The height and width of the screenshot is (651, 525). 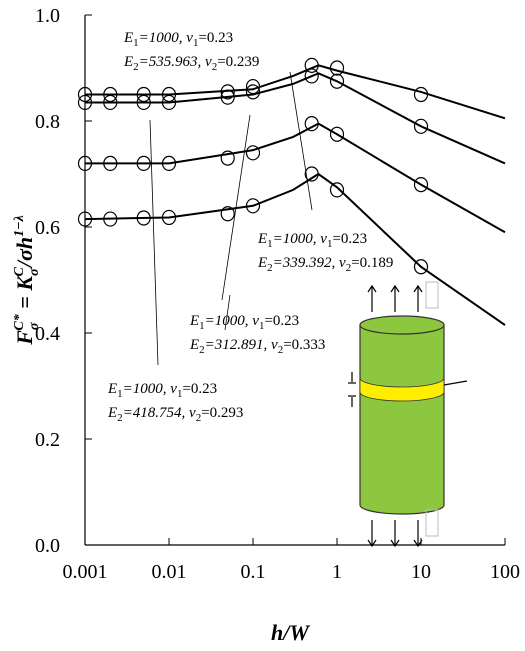 I want to click on annotation-part: =0.333, so click(x=304, y=345).